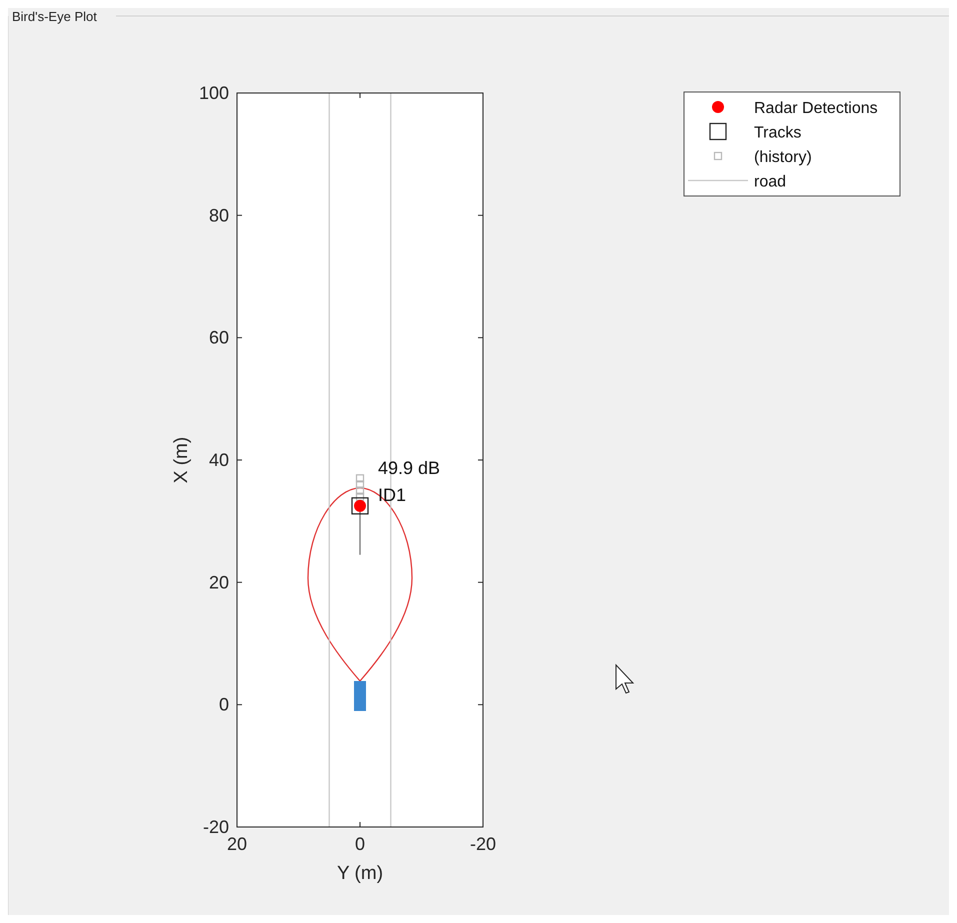 The image size is (957, 923). What do you see at coordinates (360, 873) in the screenshot?
I see `x-axis-title: Y (m)` at bounding box center [360, 873].